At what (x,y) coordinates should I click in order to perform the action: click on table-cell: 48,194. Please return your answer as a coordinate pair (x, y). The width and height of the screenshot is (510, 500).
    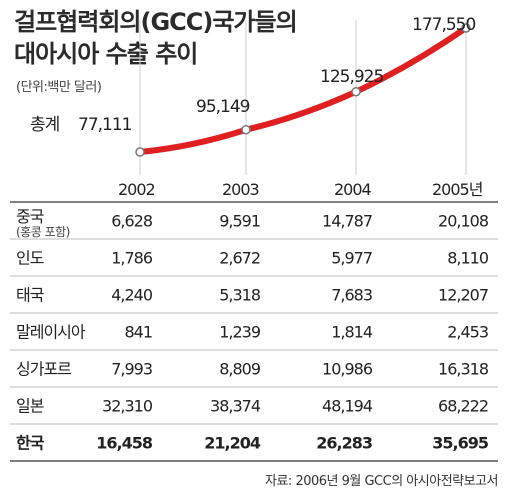
    Looking at the image, I should click on (347, 406).